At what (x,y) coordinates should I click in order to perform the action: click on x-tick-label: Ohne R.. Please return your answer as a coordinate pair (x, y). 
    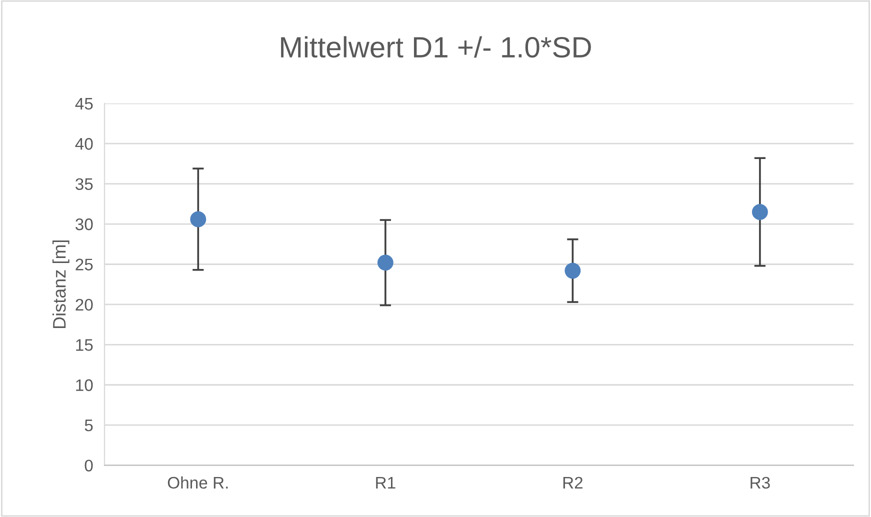
    Looking at the image, I should click on (198, 482).